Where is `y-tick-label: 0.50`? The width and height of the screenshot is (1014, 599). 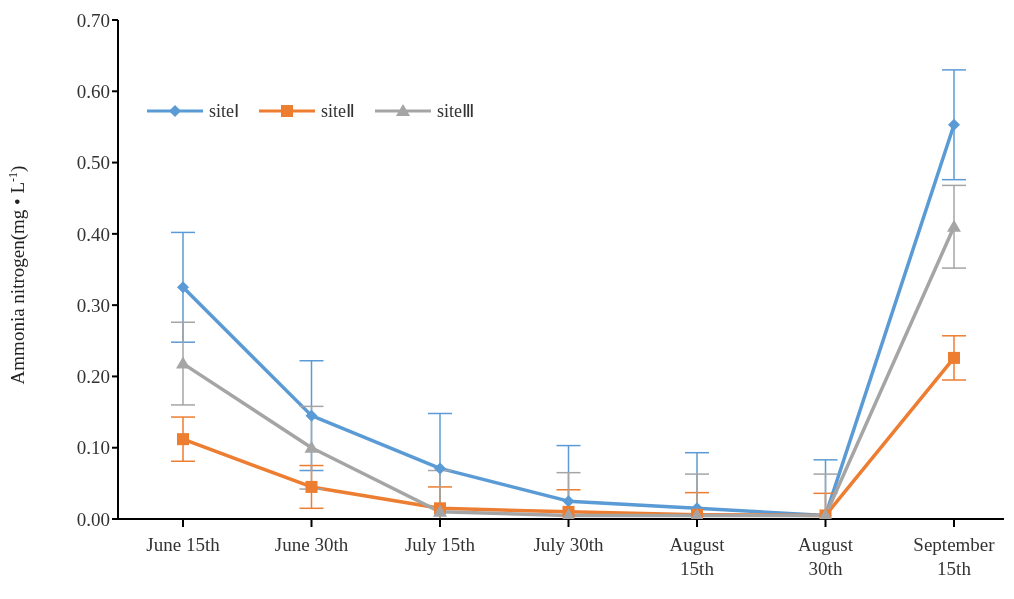 y-tick-label: 0.50 is located at coordinates (93, 163).